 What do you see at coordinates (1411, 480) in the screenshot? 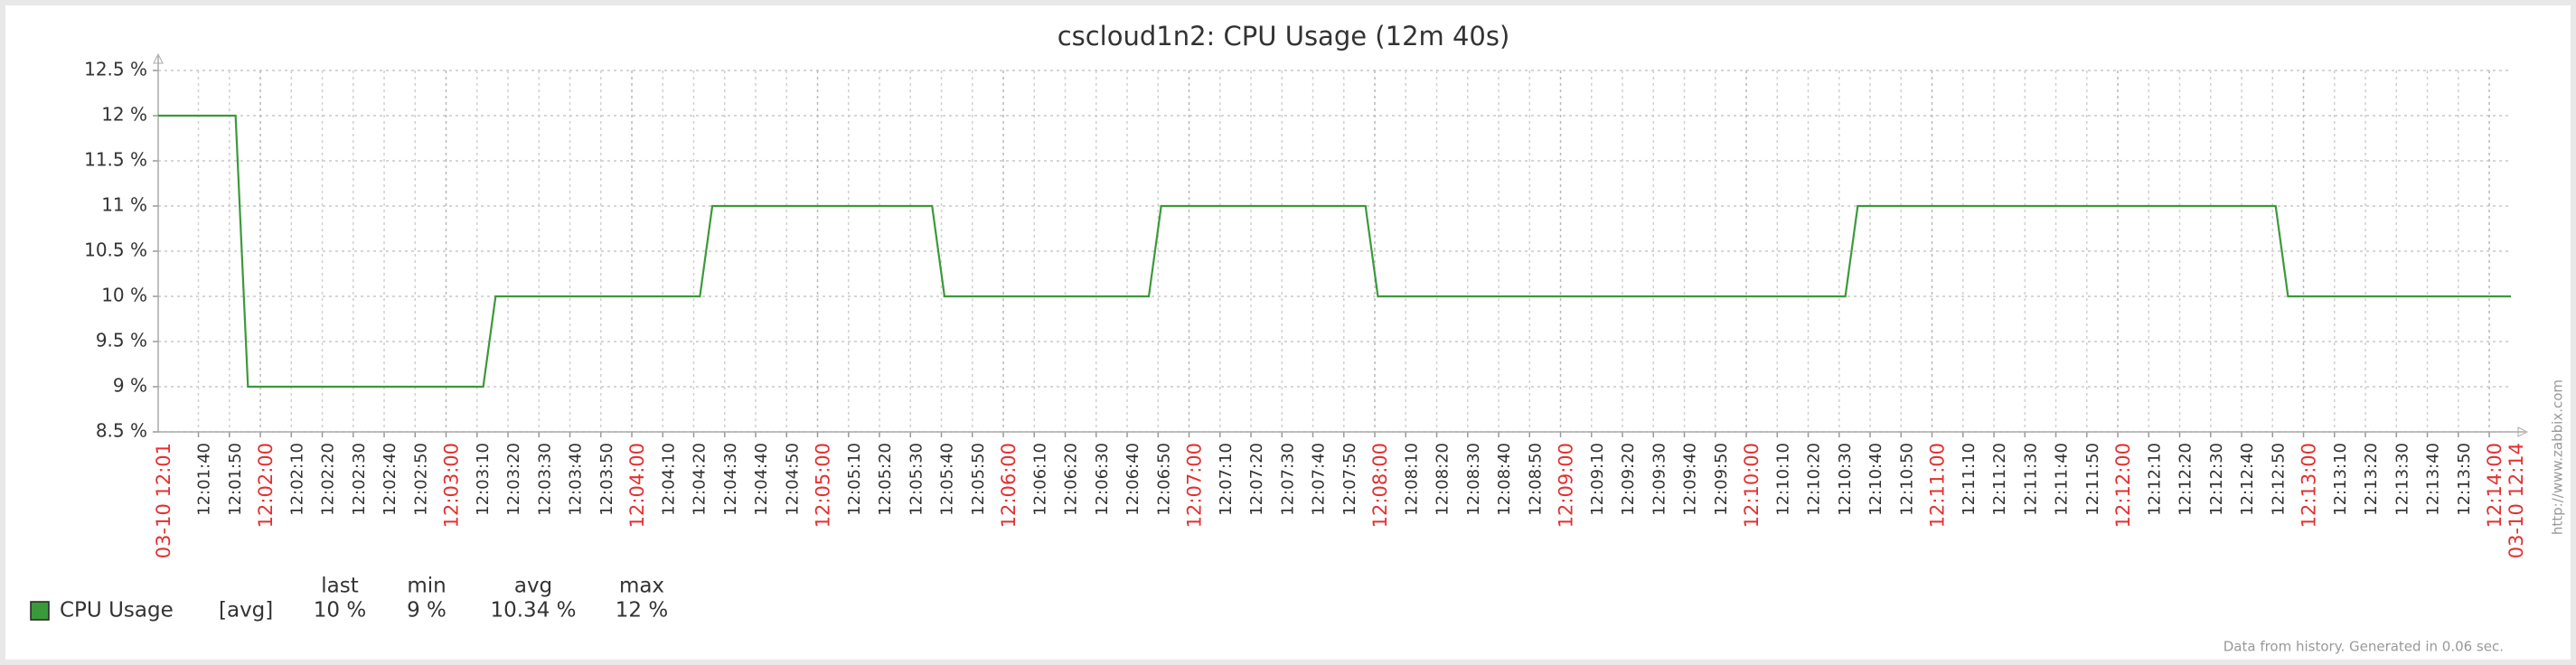
I see `x-tick-label: 12:08:10` at bounding box center [1411, 480].